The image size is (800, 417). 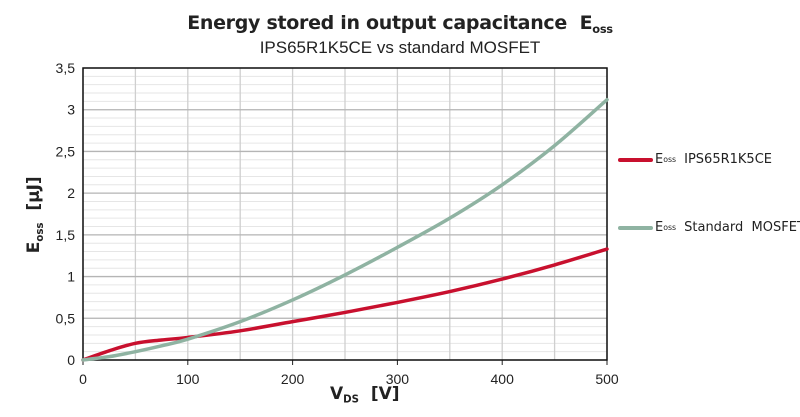 What do you see at coordinates (66, 318) in the screenshot?
I see `y-tick-label: 0,5` at bounding box center [66, 318].